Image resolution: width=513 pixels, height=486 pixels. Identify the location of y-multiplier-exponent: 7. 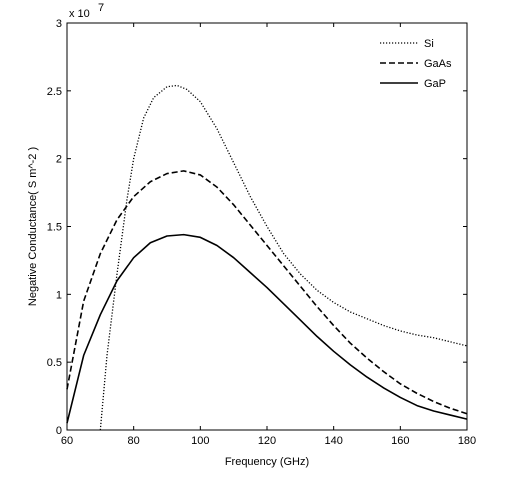
(101, 8).